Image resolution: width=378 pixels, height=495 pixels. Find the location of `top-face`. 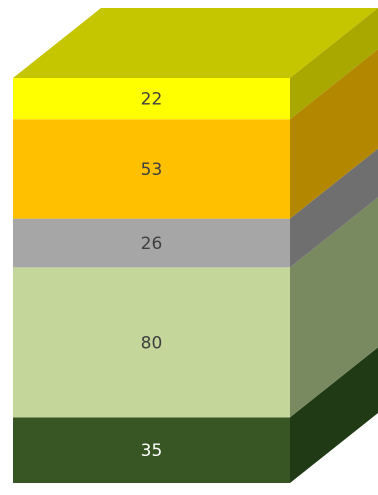

top-face is located at coordinates (195, 43).